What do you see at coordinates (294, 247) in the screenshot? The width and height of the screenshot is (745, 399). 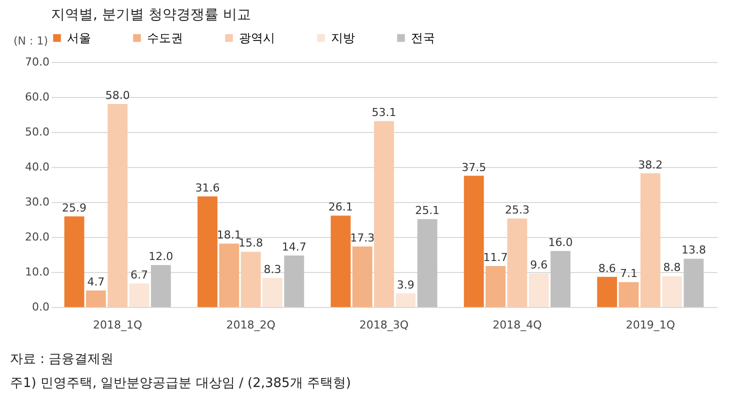 I see `data-label: 14.7` at bounding box center [294, 247].